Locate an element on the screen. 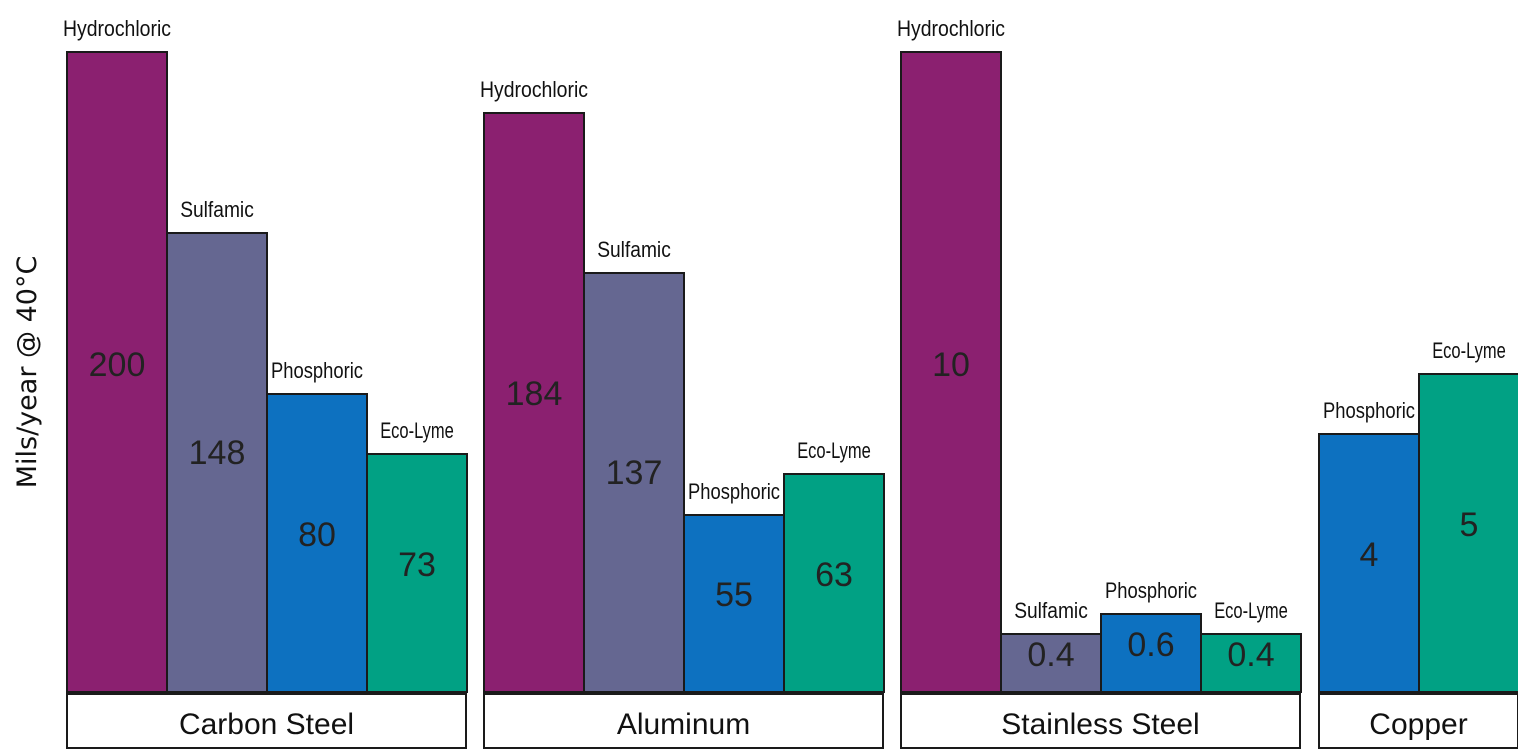 The width and height of the screenshot is (1518, 752). y-axis-label: Mils/year @ 40°C is located at coordinates (27, 372).